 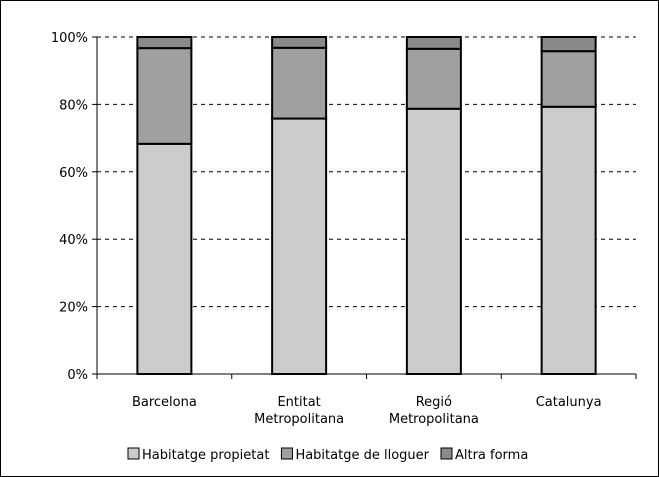 I want to click on y-tick-label: 60%, so click(x=73, y=173).